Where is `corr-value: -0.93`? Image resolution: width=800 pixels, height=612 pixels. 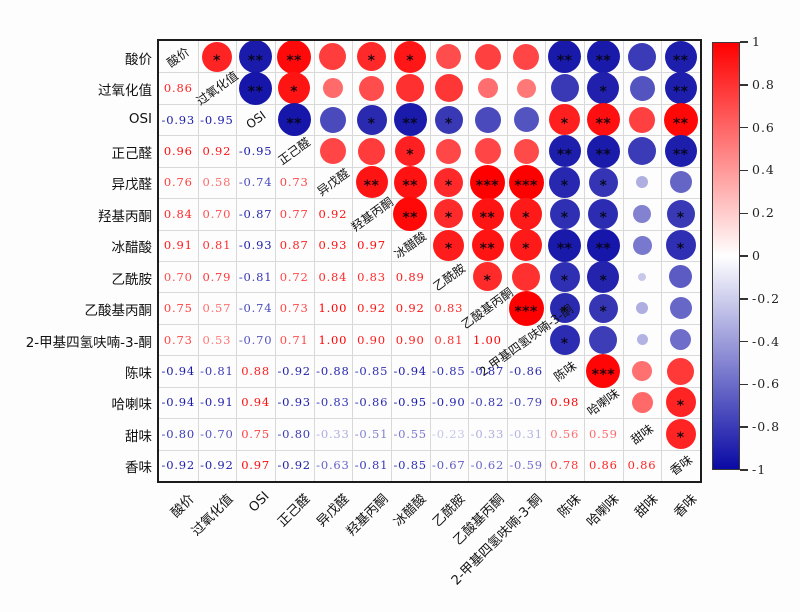 corr-value: -0.93 is located at coordinates (255, 245).